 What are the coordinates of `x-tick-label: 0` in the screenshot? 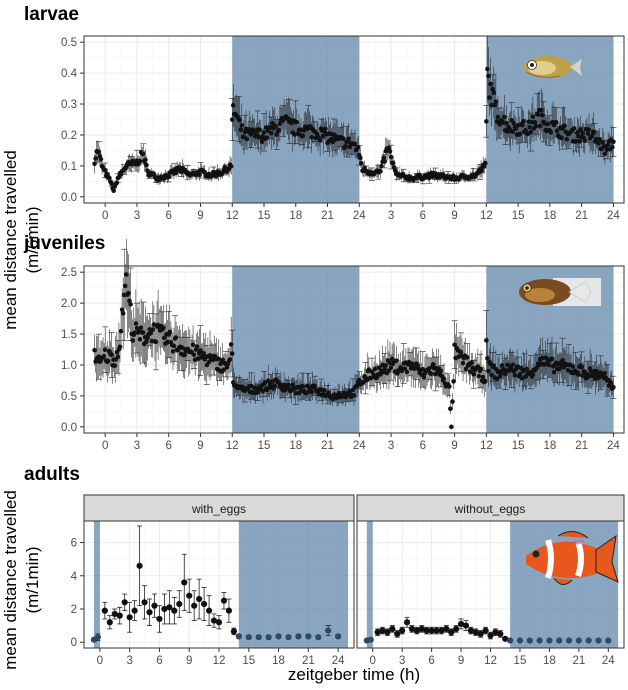 It's located at (105, 446).